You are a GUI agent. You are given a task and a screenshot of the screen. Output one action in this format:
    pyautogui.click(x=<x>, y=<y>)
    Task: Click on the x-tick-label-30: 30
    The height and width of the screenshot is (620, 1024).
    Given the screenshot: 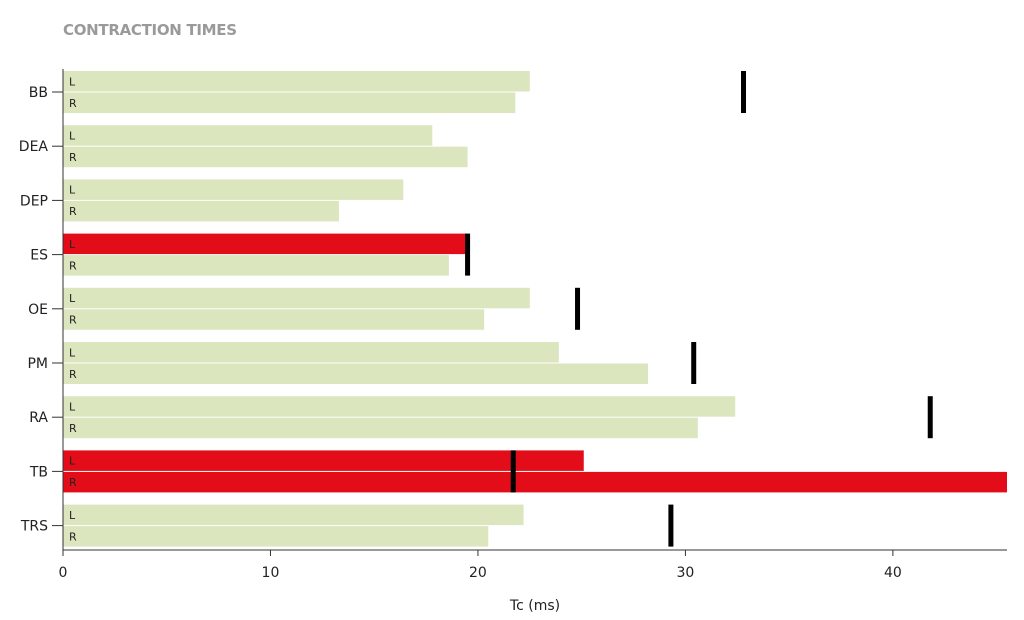 What is the action you would take?
    pyautogui.click(x=686, y=573)
    